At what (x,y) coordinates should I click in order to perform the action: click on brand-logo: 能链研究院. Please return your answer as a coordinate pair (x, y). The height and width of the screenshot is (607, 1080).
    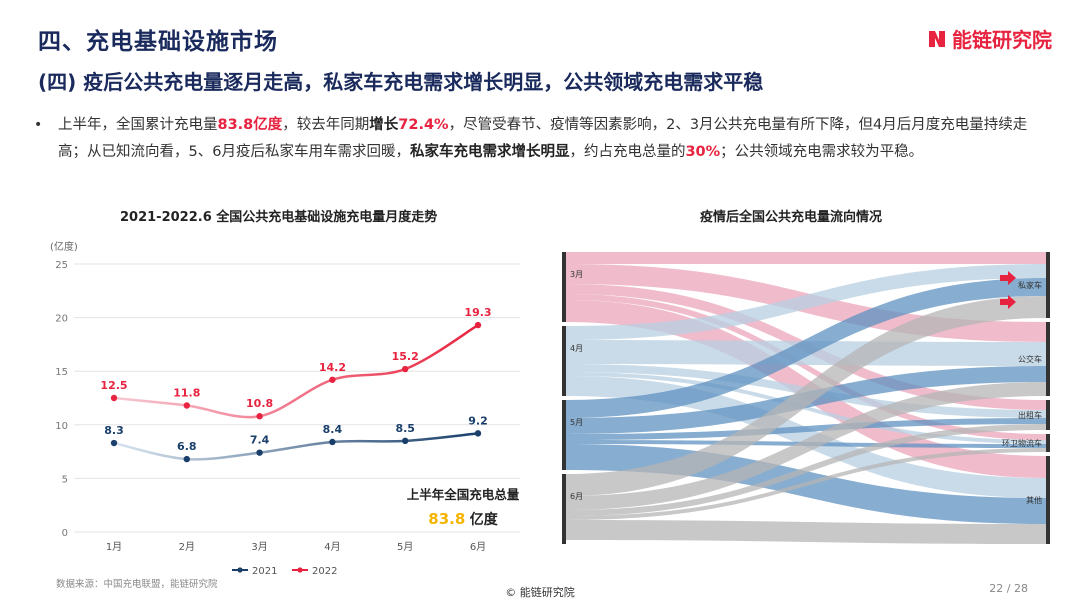
    Looking at the image, I should click on (989, 38).